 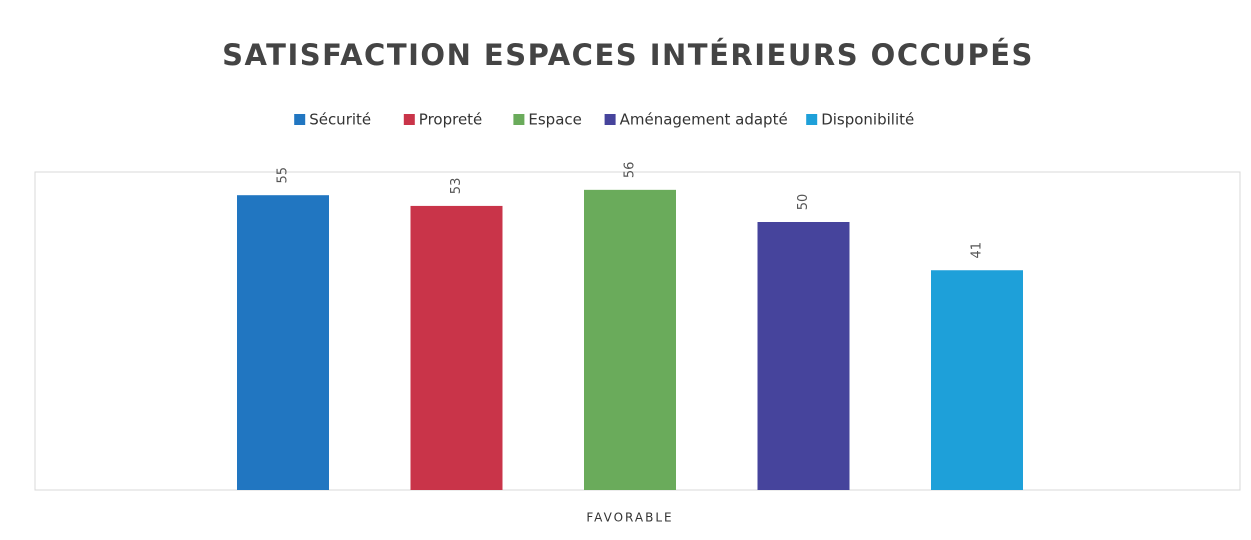 What do you see at coordinates (704, 120) in the screenshot?
I see `legend-label: Aménagement adapté` at bounding box center [704, 120].